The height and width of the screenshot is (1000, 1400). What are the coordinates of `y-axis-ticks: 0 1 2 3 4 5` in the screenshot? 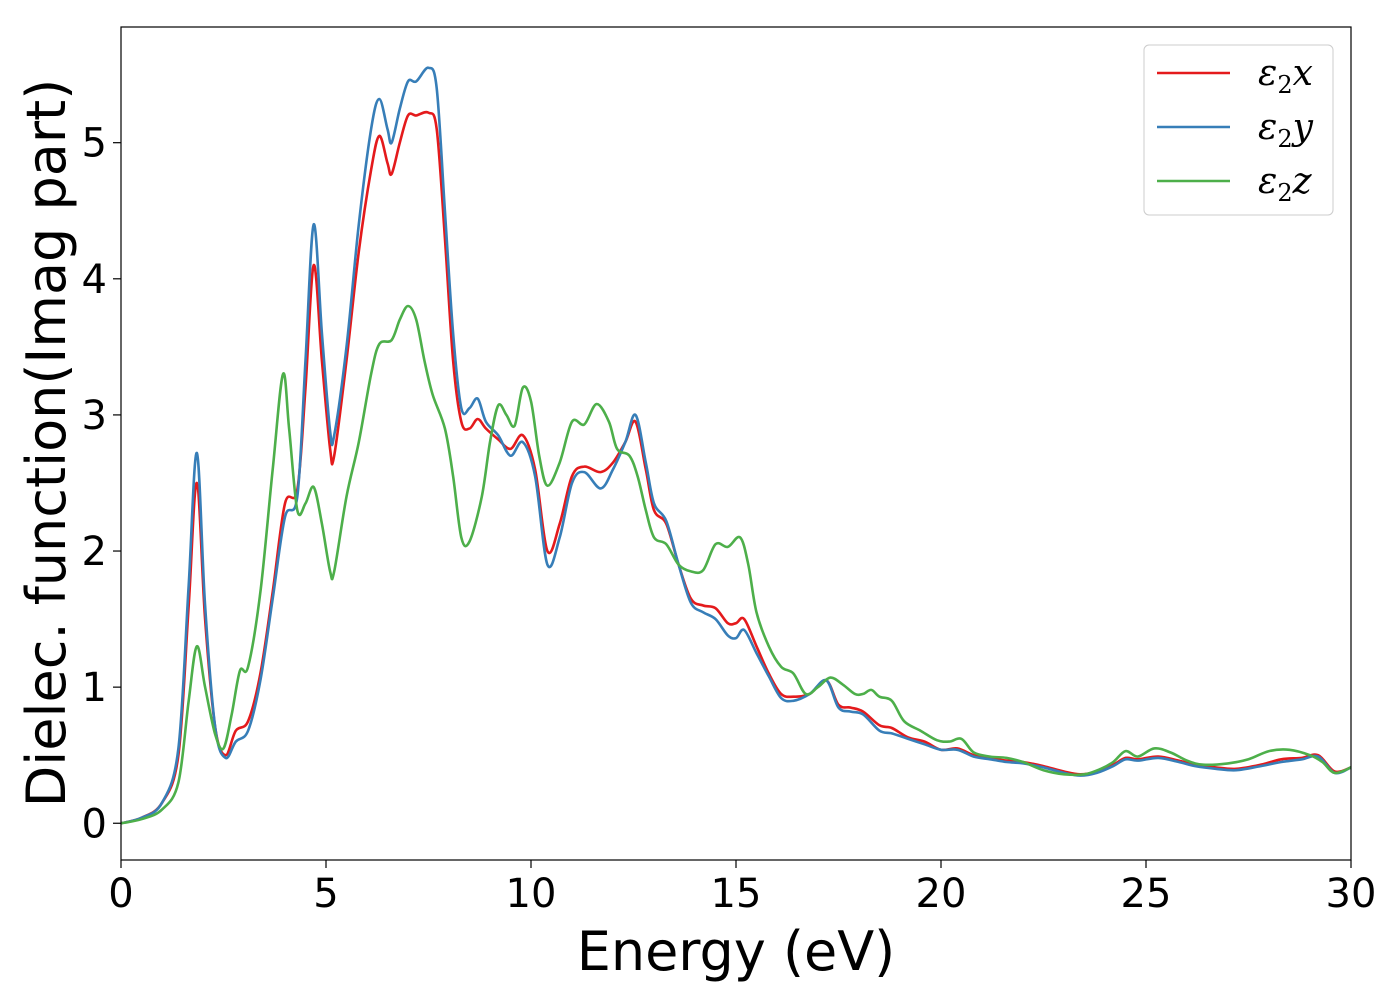 It's located at (101, 484).